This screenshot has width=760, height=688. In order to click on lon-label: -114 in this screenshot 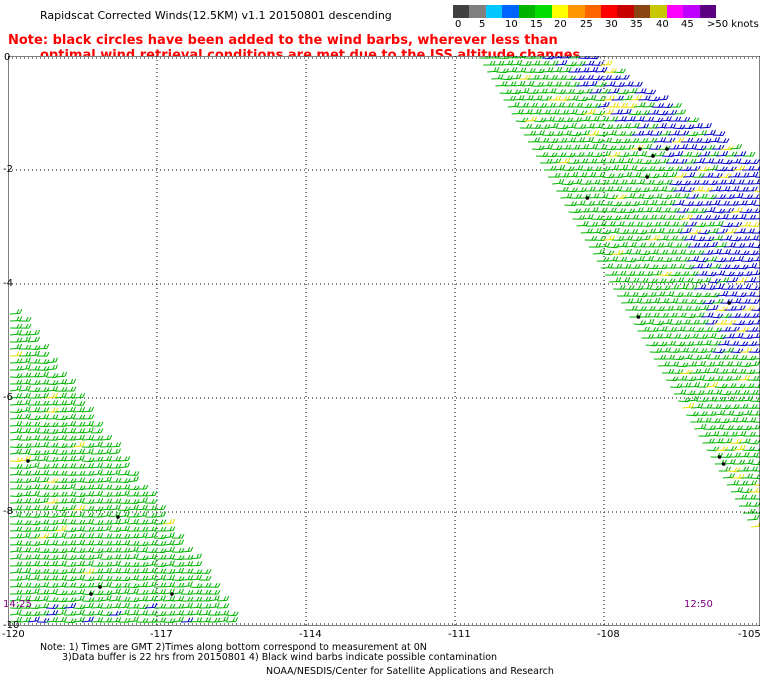, I will do `click(310, 634)`.